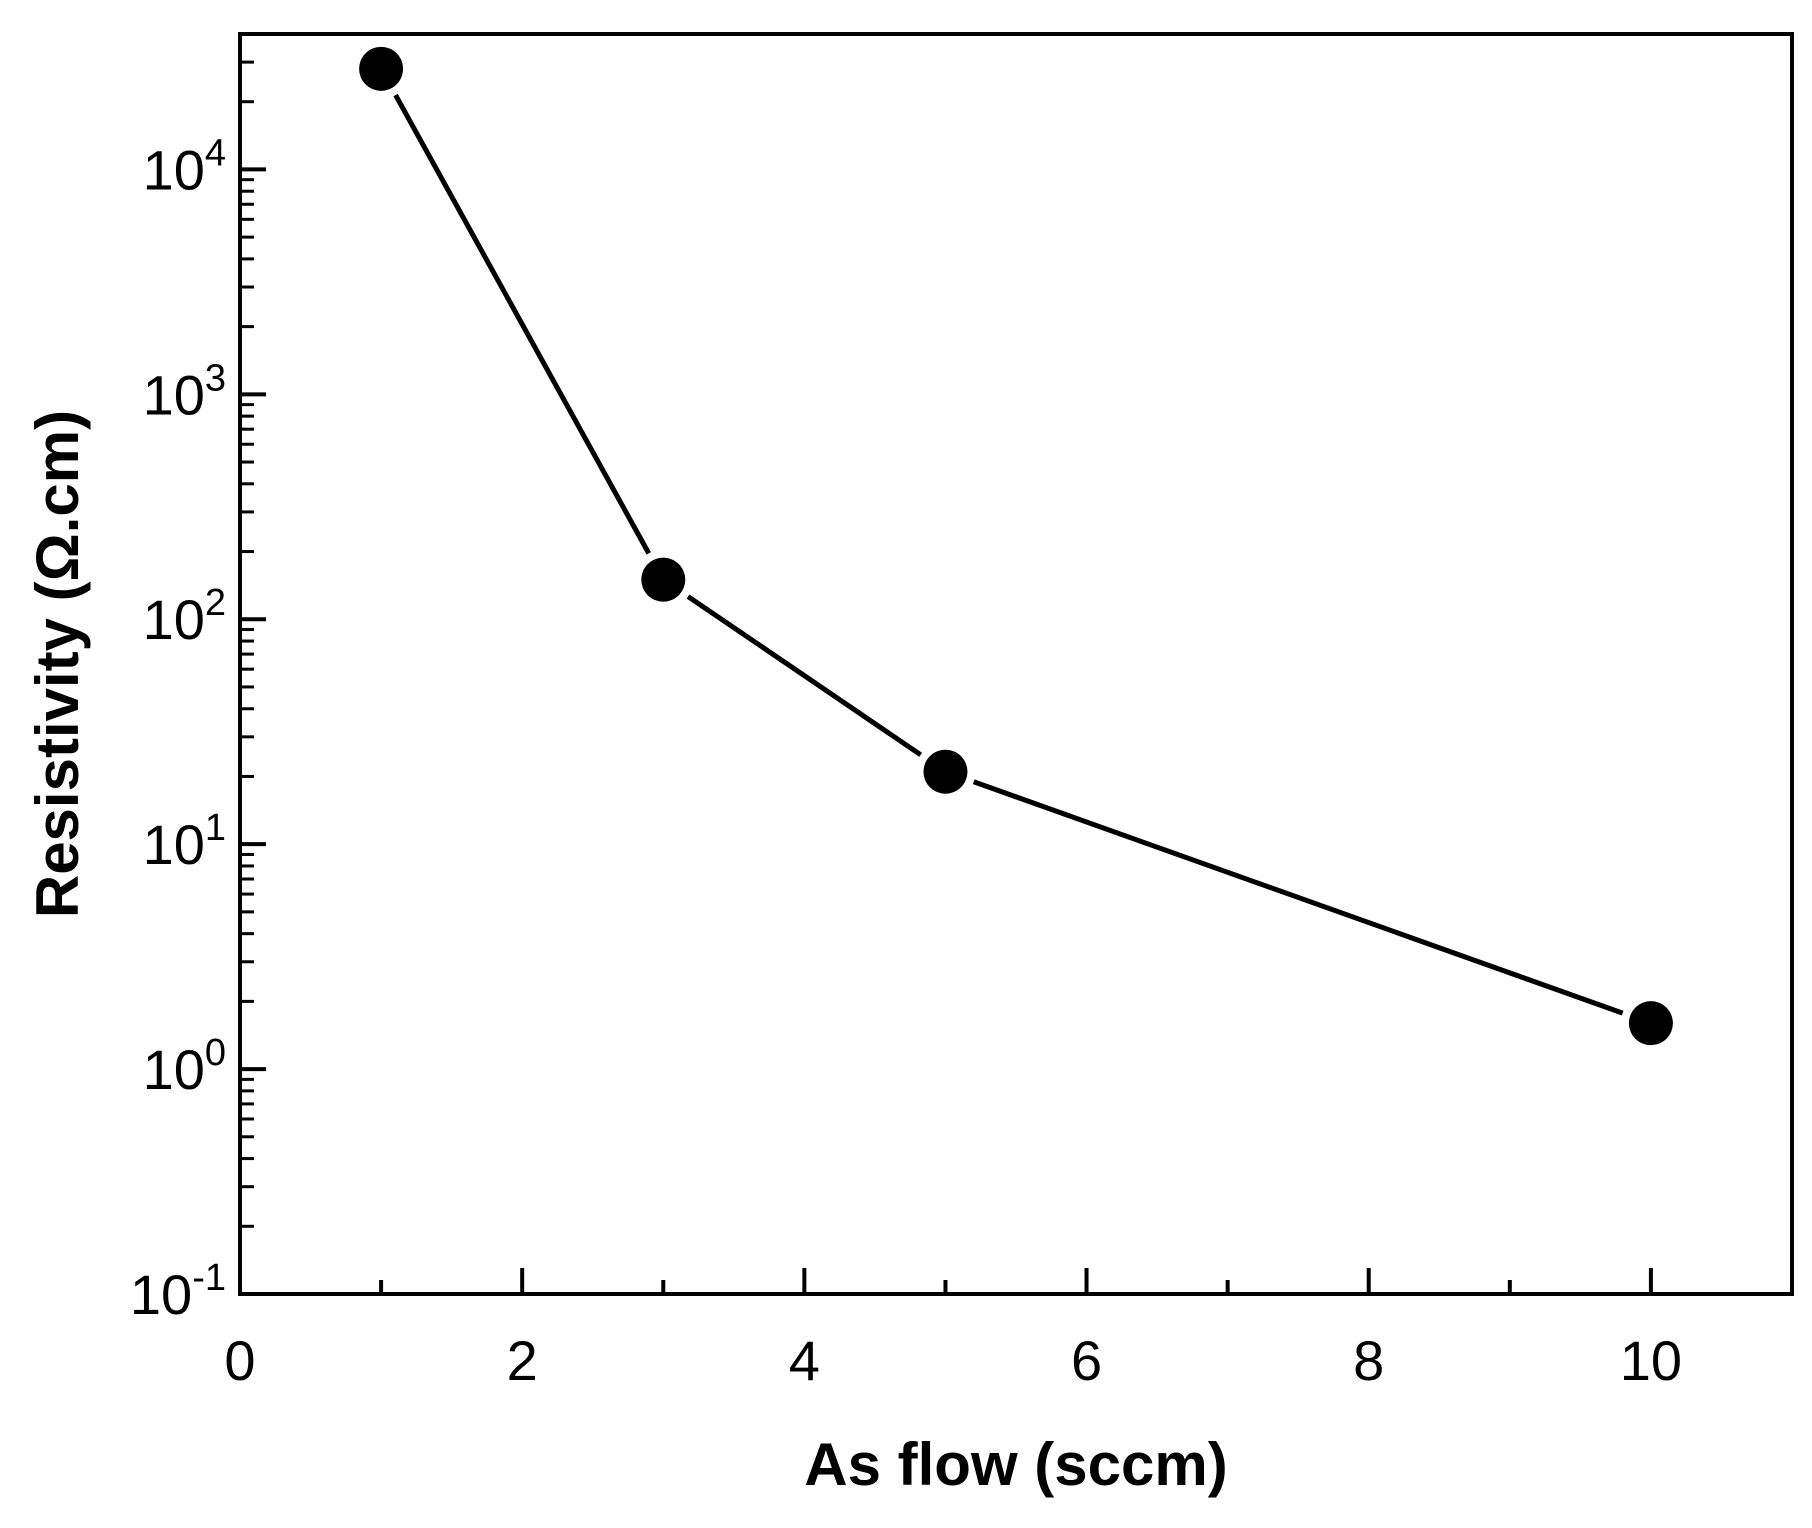 This screenshot has width=1812, height=1528. I want to click on y-tick-label: 10⁰, so click(184, 1066).